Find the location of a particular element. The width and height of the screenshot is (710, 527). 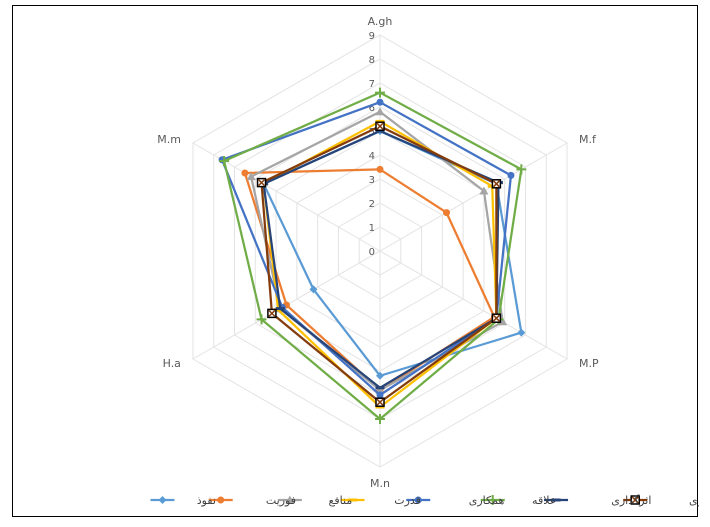

tick-label: 5 is located at coordinates (372, 132).